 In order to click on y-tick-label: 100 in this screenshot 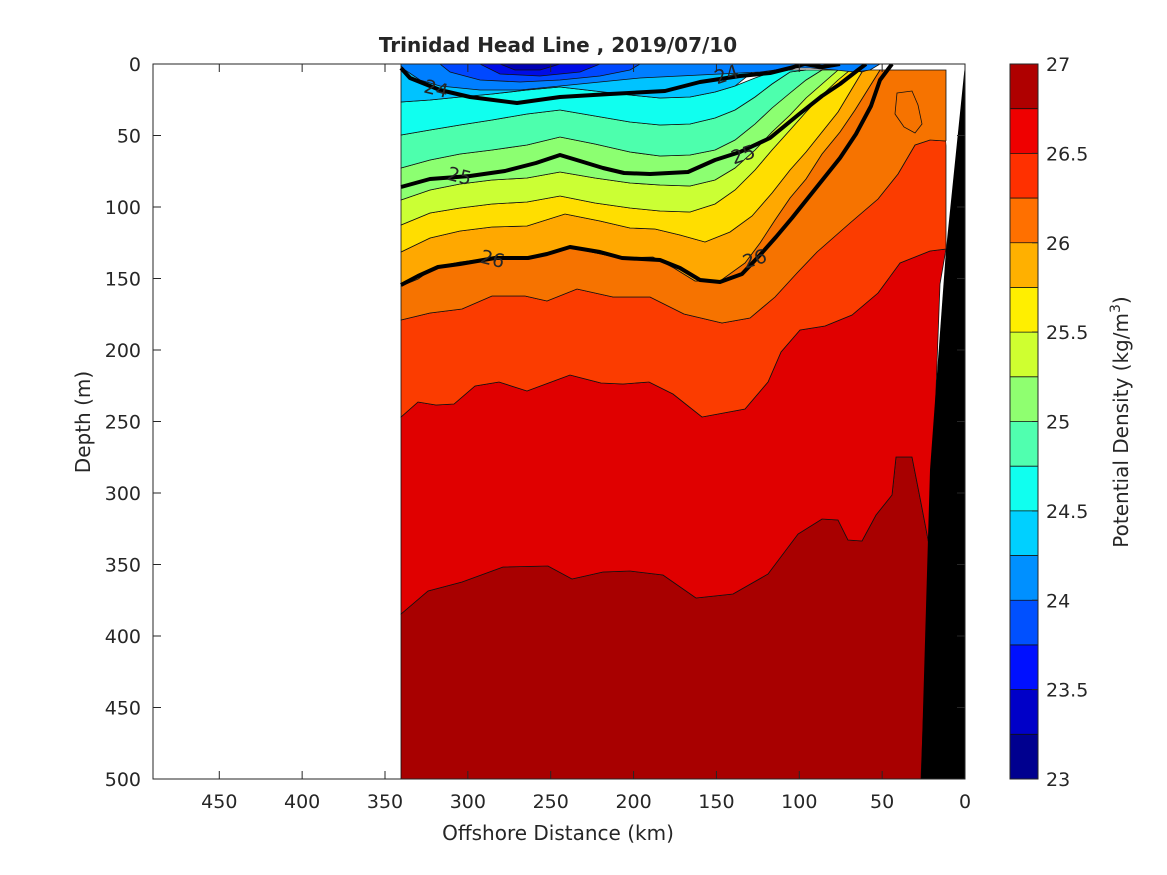, I will do `click(123, 208)`.